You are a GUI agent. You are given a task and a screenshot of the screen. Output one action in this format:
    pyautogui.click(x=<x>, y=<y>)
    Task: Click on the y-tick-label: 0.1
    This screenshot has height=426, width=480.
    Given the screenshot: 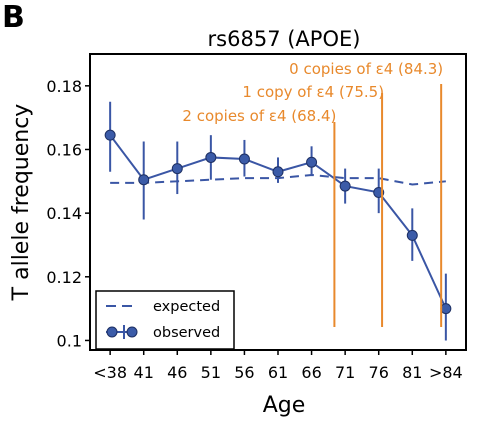 What is the action you would take?
    pyautogui.click(x=69, y=340)
    